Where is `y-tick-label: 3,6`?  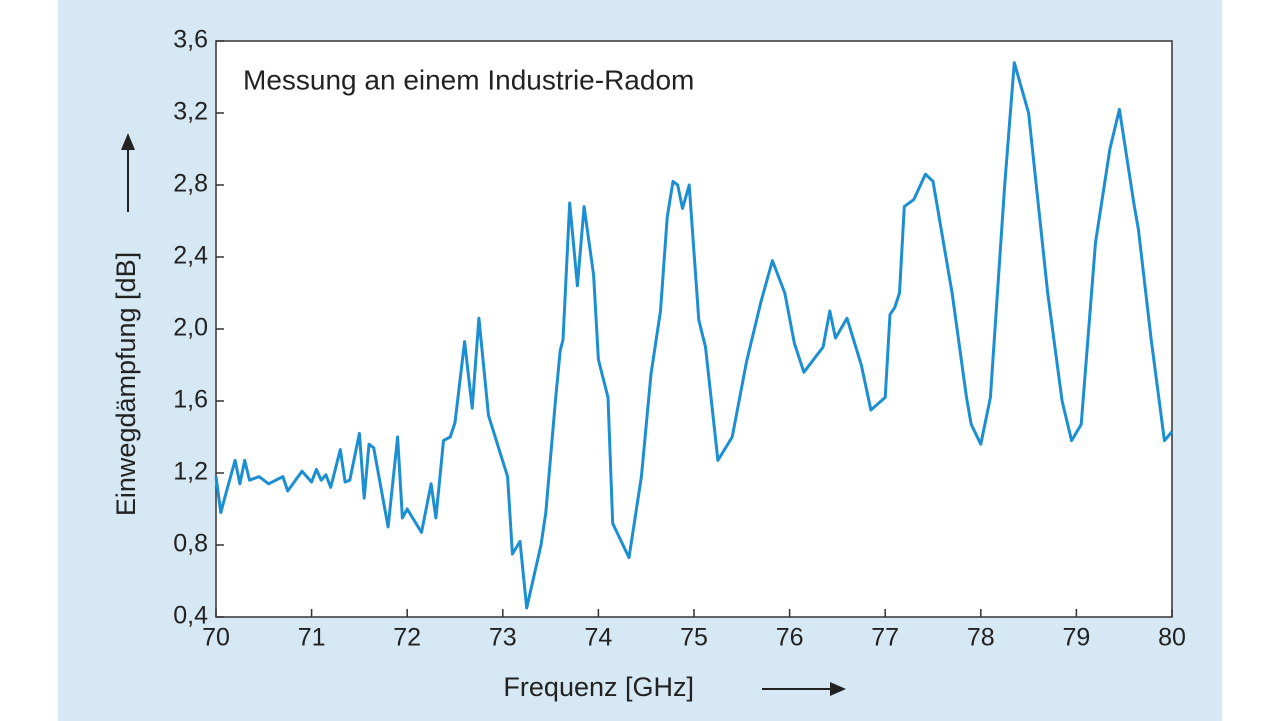
y-tick-label: 3,6 is located at coordinates (190, 40).